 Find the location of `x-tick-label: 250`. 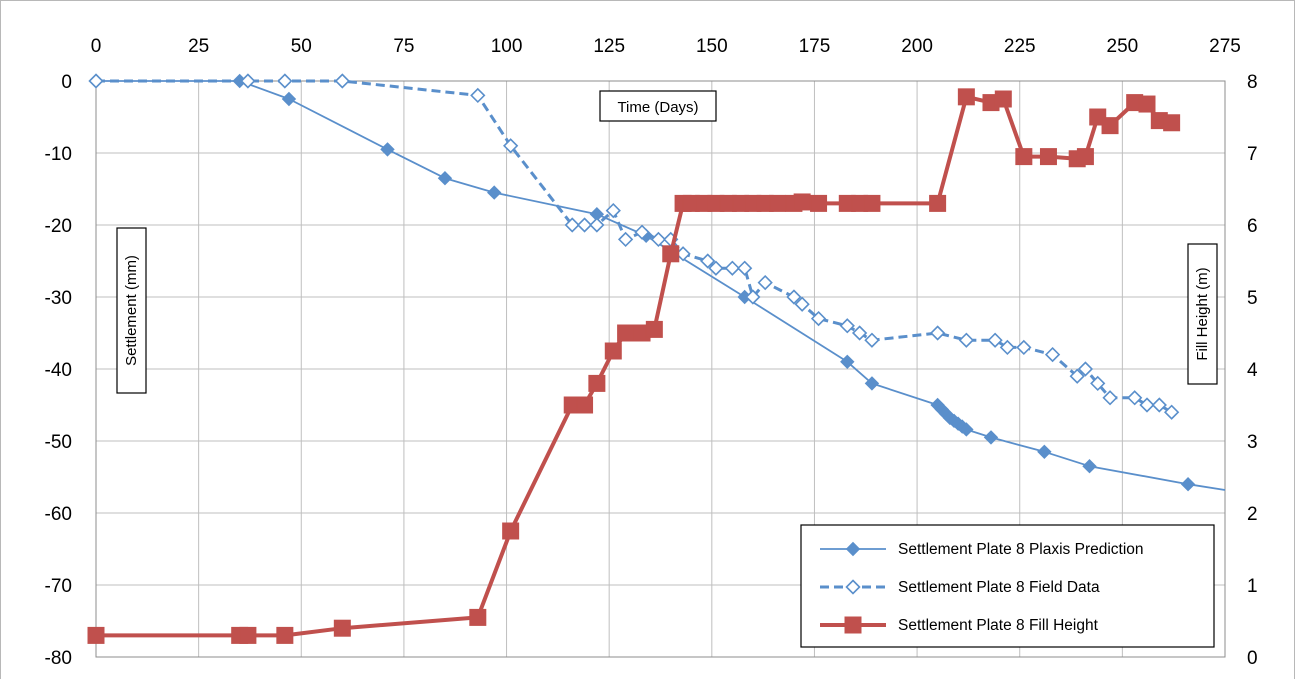

x-tick-label: 250 is located at coordinates (1123, 46).